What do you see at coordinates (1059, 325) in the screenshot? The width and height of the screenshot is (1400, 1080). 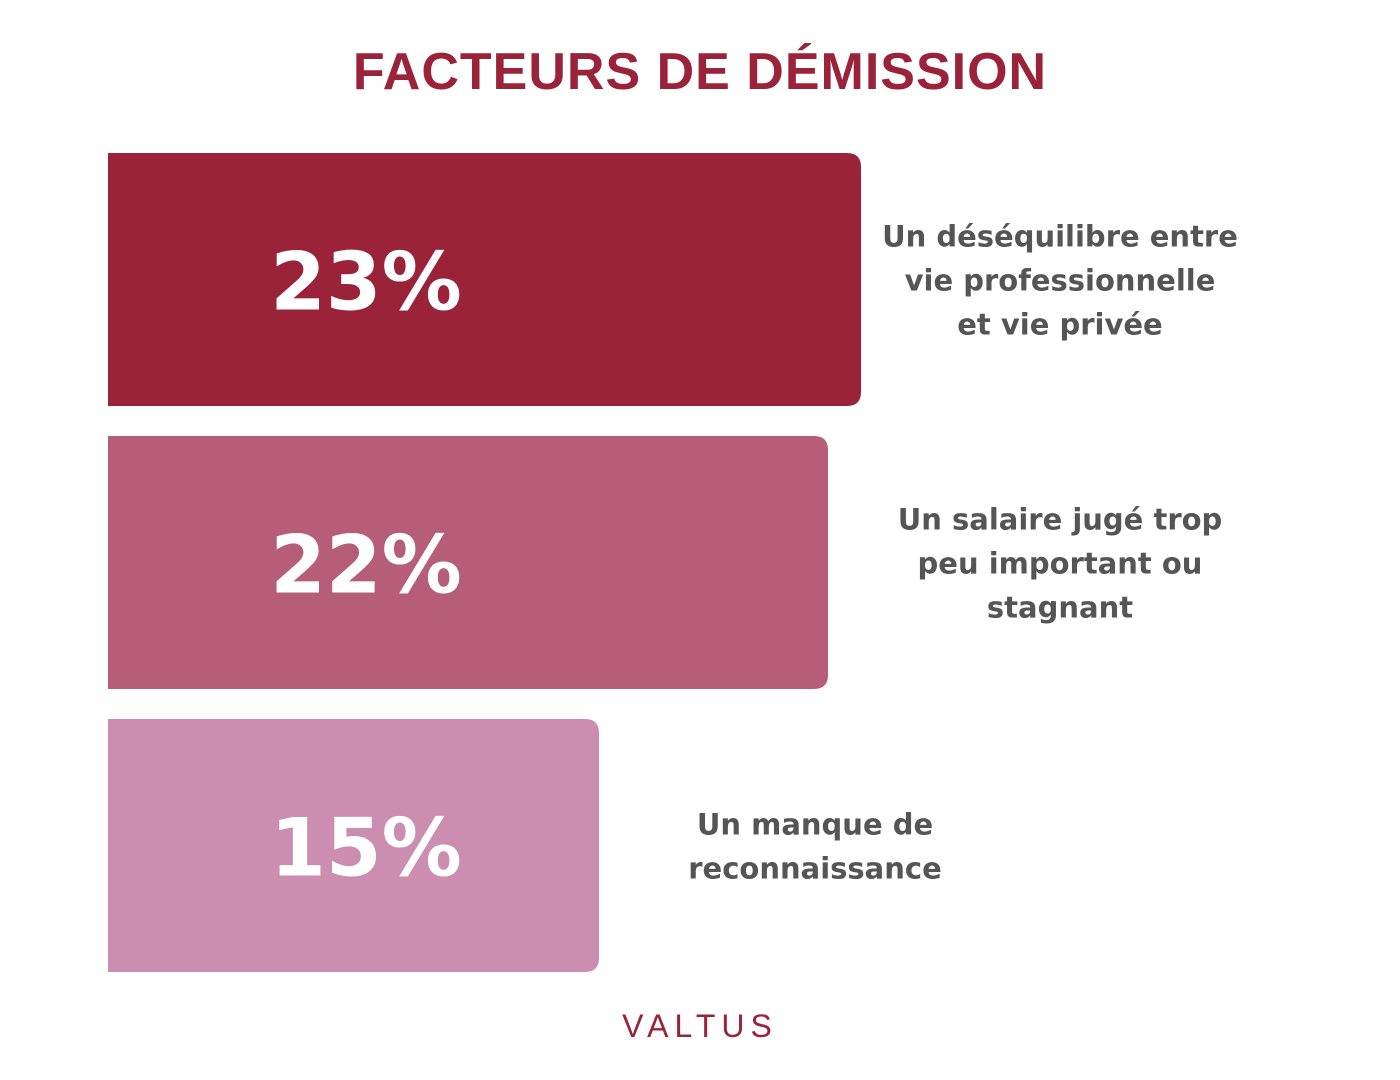 I see `category-label-line: et vie privée` at bounding box center [1059, 325].